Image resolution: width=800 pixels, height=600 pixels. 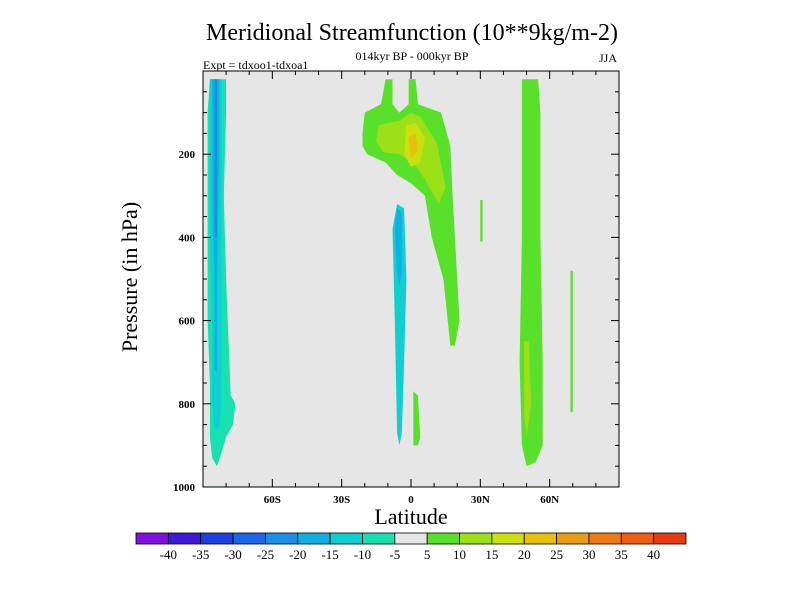 What do you see at coordinates (556, 554) in the screenshot?
I see `colorbar-label: 25` at bounding box center [556, 554].